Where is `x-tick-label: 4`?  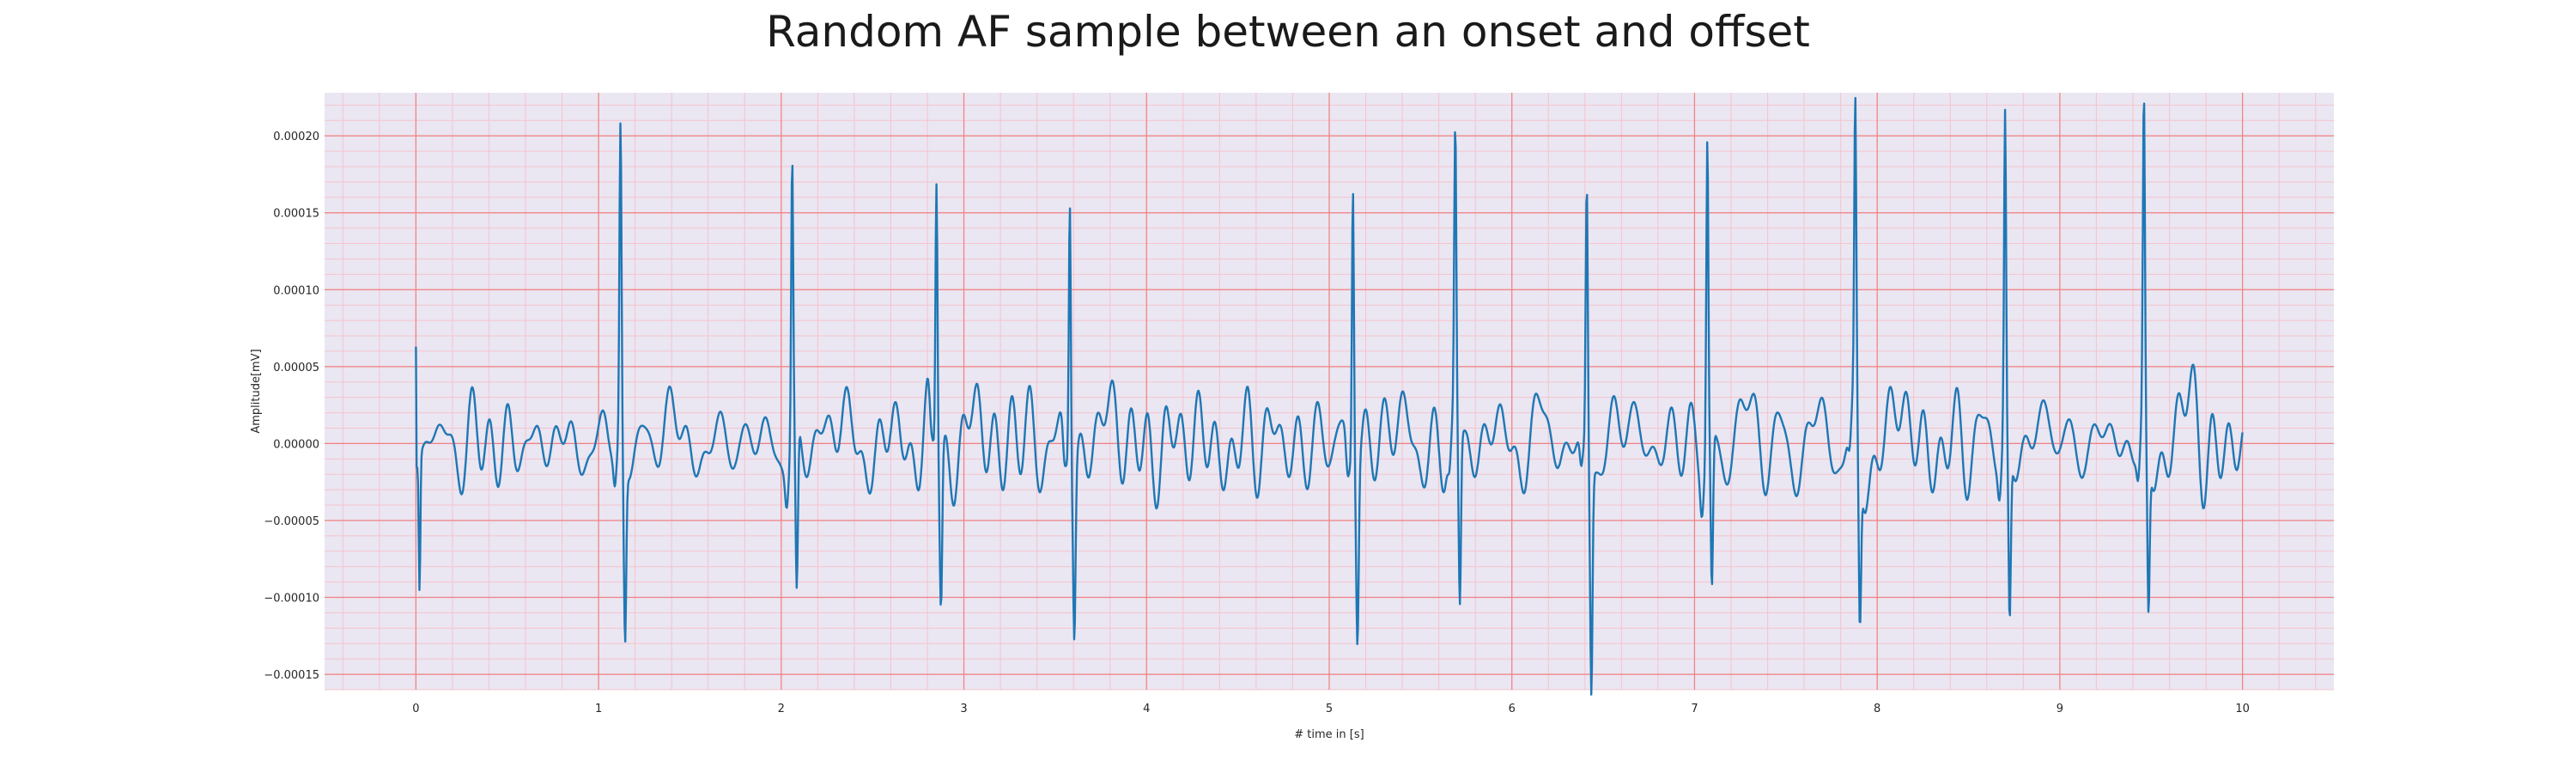 x-tick-label: 4 is located at coordinates (1146, 709).